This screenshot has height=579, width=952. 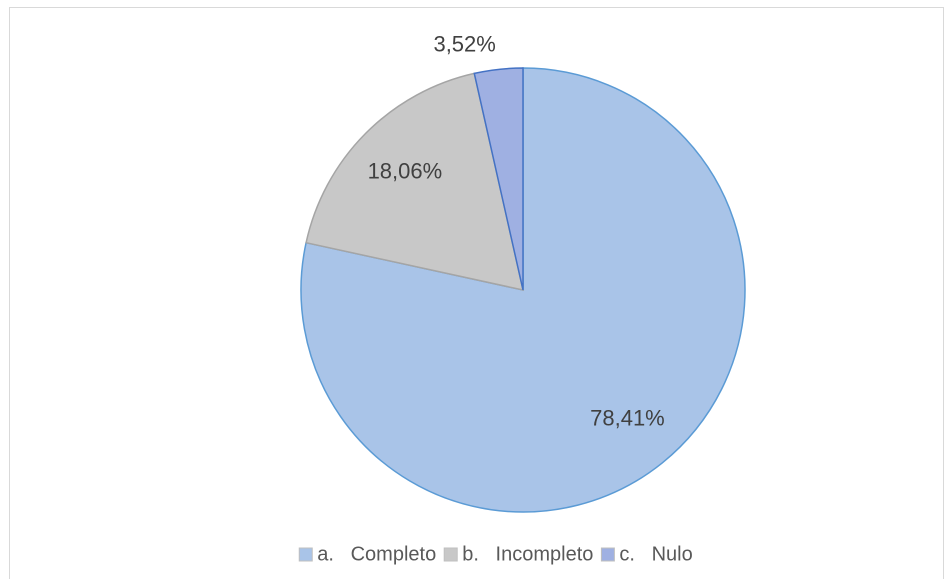 I want to click on data-label: 78,41%, so click(x=627, y=417).